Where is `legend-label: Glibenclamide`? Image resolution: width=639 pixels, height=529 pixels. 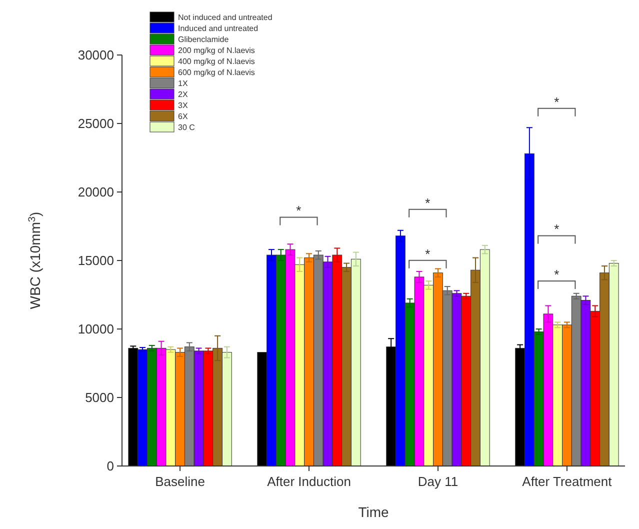 legend-label: Glibenclamide is located at coordinates (204, 39).